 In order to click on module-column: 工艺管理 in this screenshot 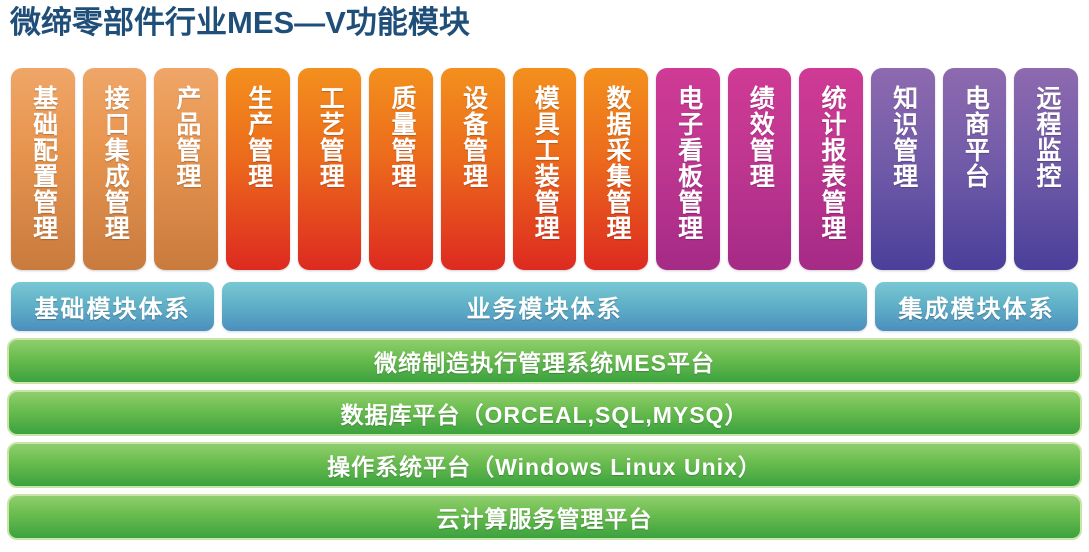, I will do `click(329, 169)`.